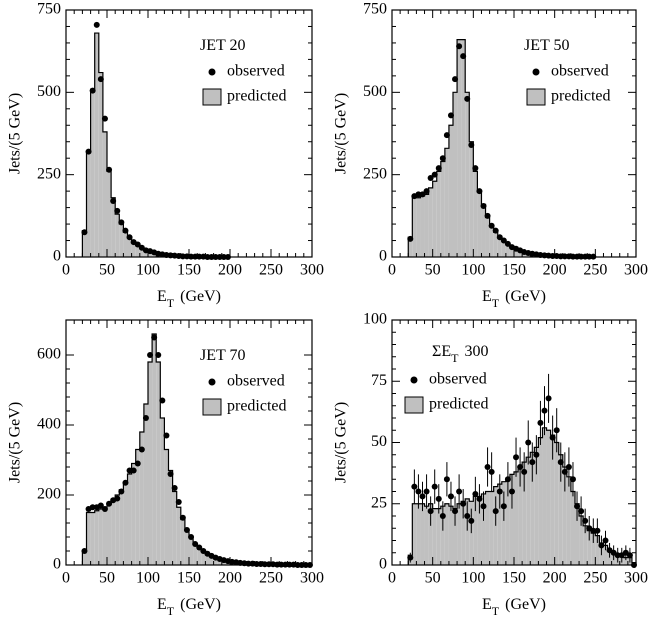 The image size is (649, 622). I want to click on y-tick-label: 0, so click(383, 256).